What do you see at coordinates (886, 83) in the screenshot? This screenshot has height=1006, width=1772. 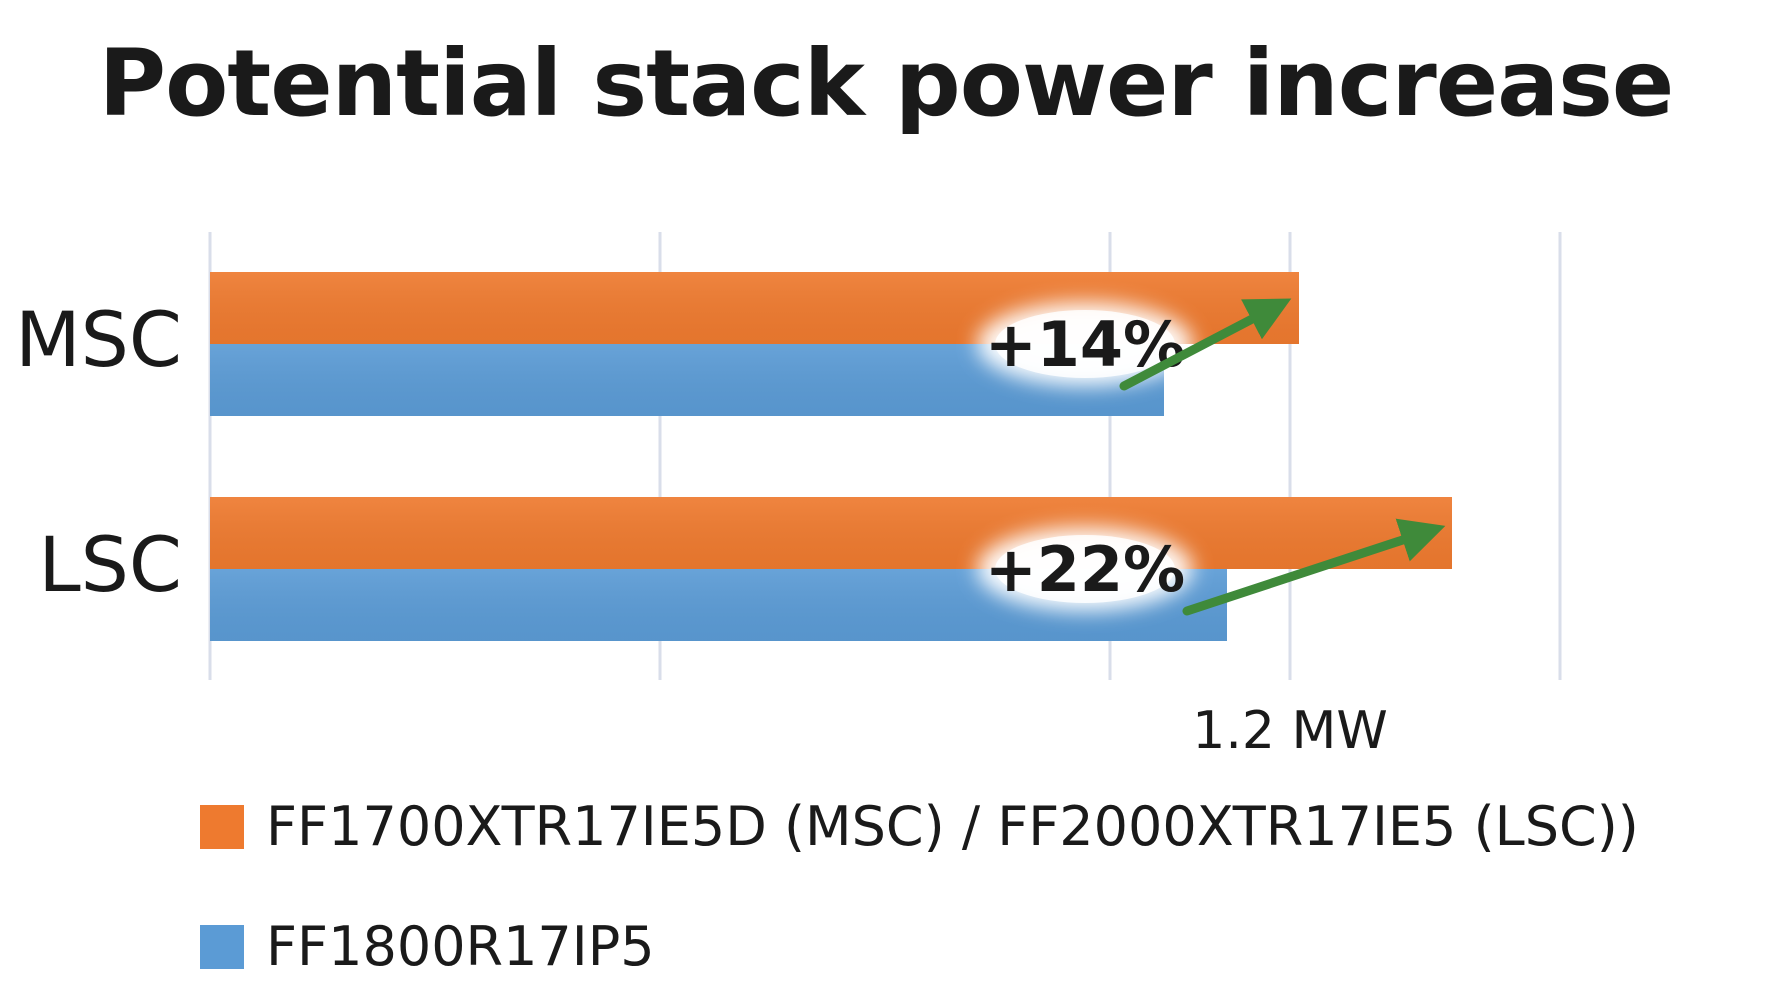 I see `chart-title: Potential stack power increase` at bounding box center [886, 83].